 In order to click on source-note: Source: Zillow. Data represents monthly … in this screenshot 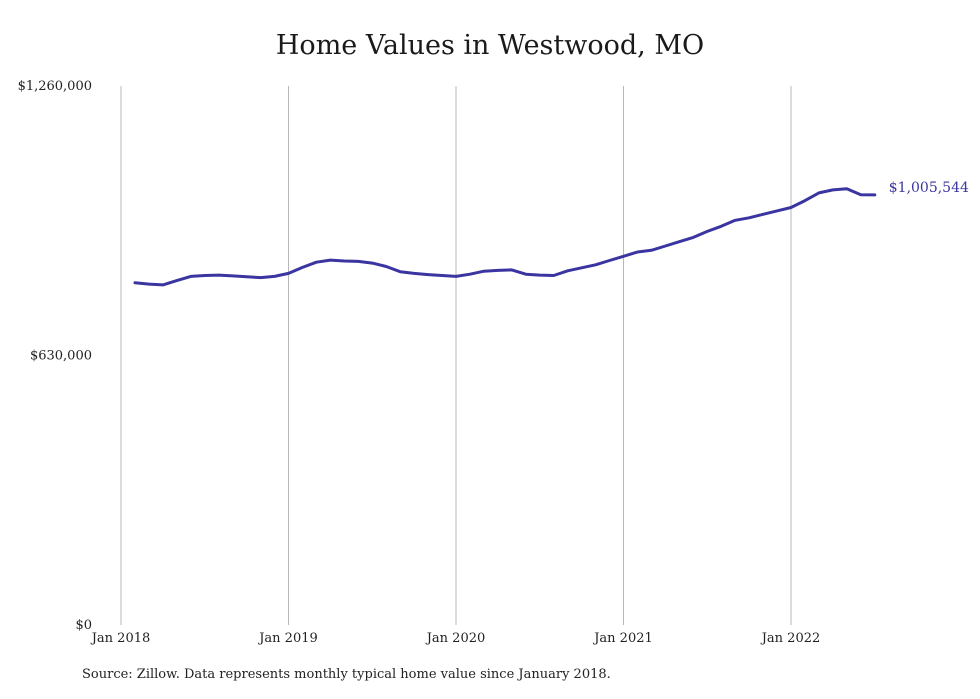, I will do `click(346, 674)`.